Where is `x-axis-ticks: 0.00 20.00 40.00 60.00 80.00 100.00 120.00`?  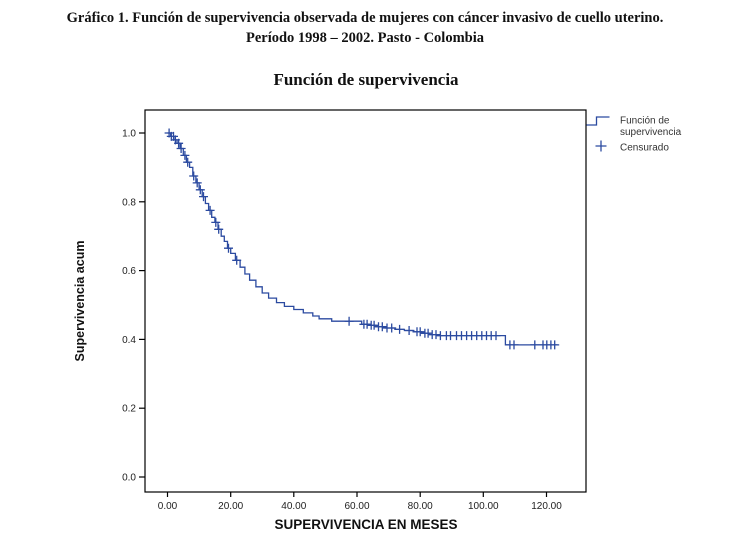
x-axis-ticks: 0.00 20.00 40.00 60.00 80.00 100.00 120.00 is located at coordinates (360, 502).